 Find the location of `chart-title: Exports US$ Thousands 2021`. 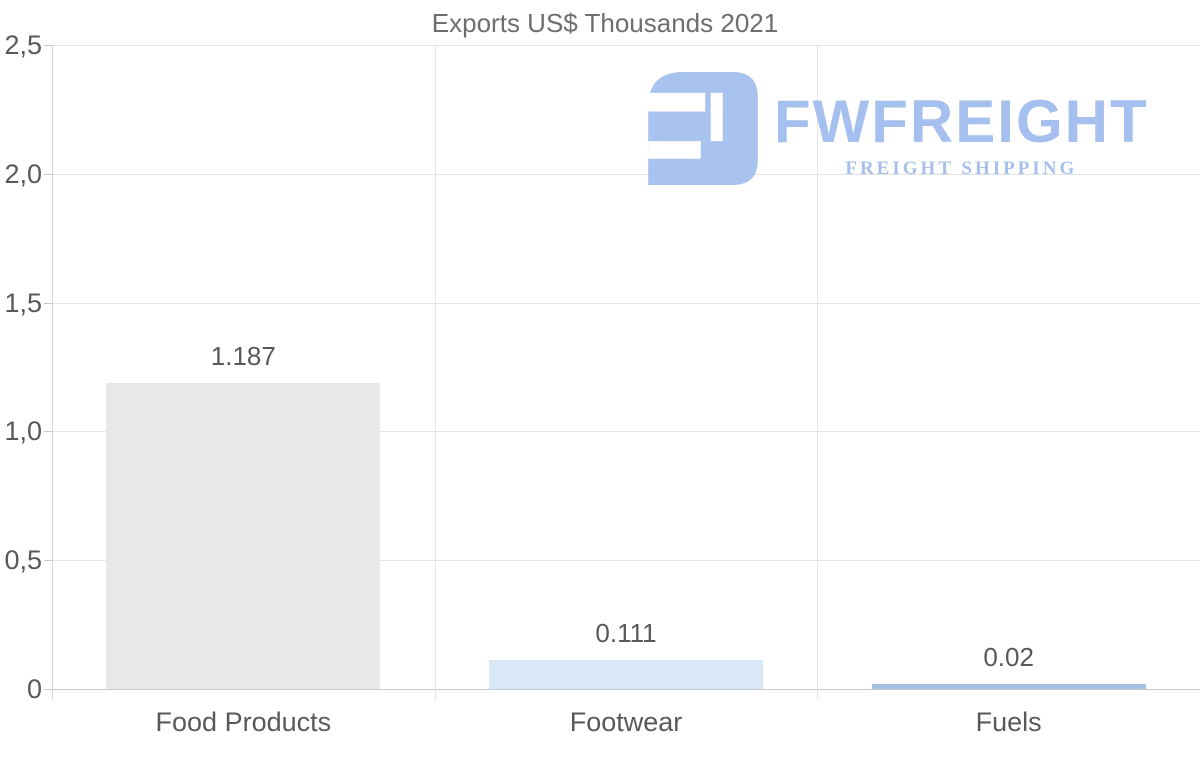

chart-title: Exports US$ Thousands 2021 is located at coordinates (605, 23).